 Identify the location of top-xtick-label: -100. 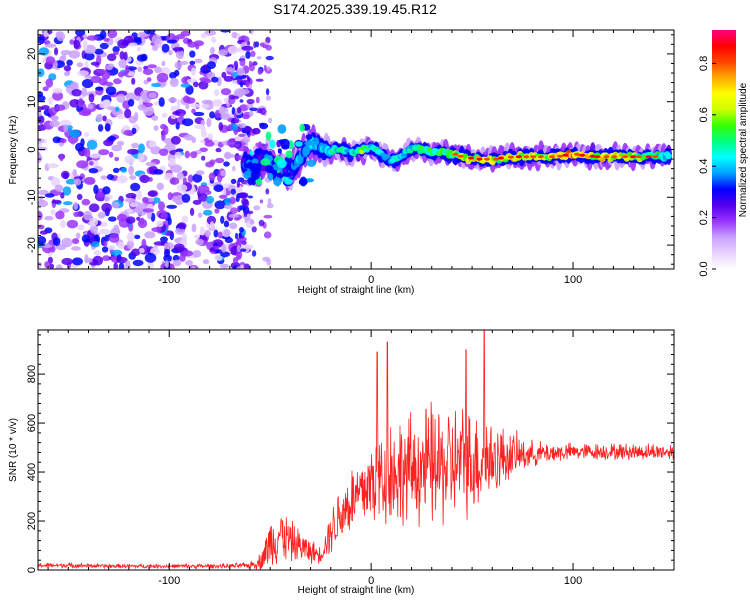
(169, 280).